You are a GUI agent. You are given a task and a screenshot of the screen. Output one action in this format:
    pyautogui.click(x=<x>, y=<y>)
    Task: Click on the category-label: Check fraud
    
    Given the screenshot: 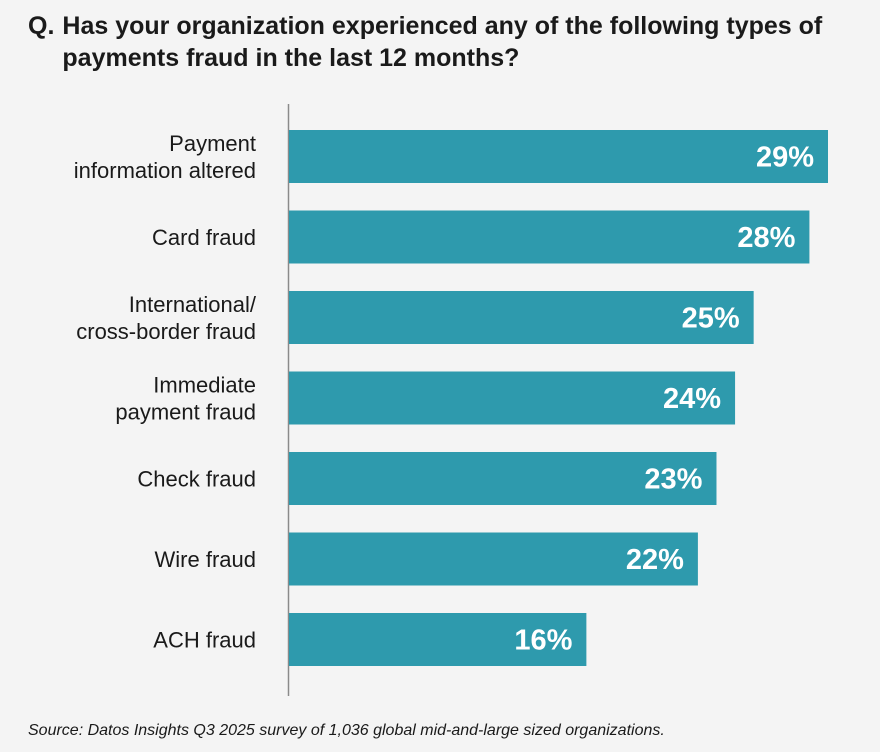 What is the action you would take?
    pyautogui.click(x=196, y=479)
    